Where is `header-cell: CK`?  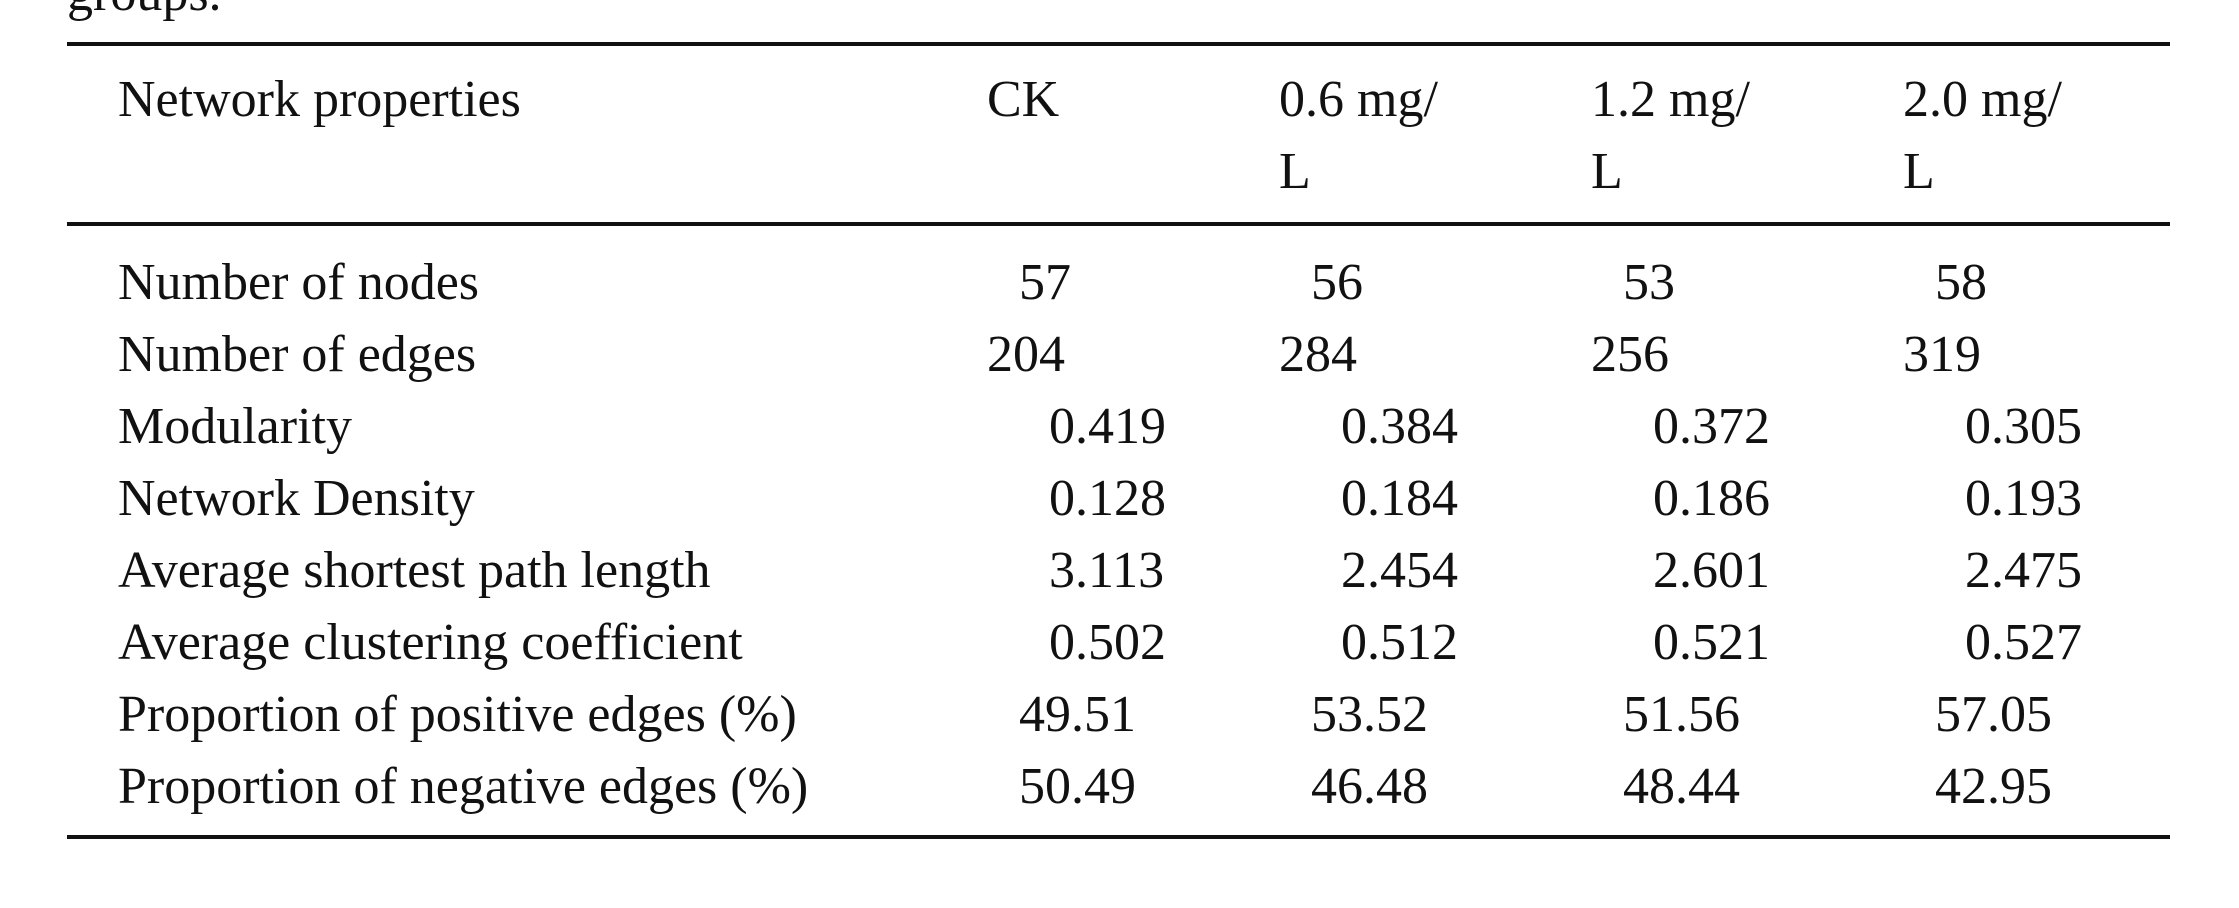
header-cell: CK is located at coordinates (1023, 99).